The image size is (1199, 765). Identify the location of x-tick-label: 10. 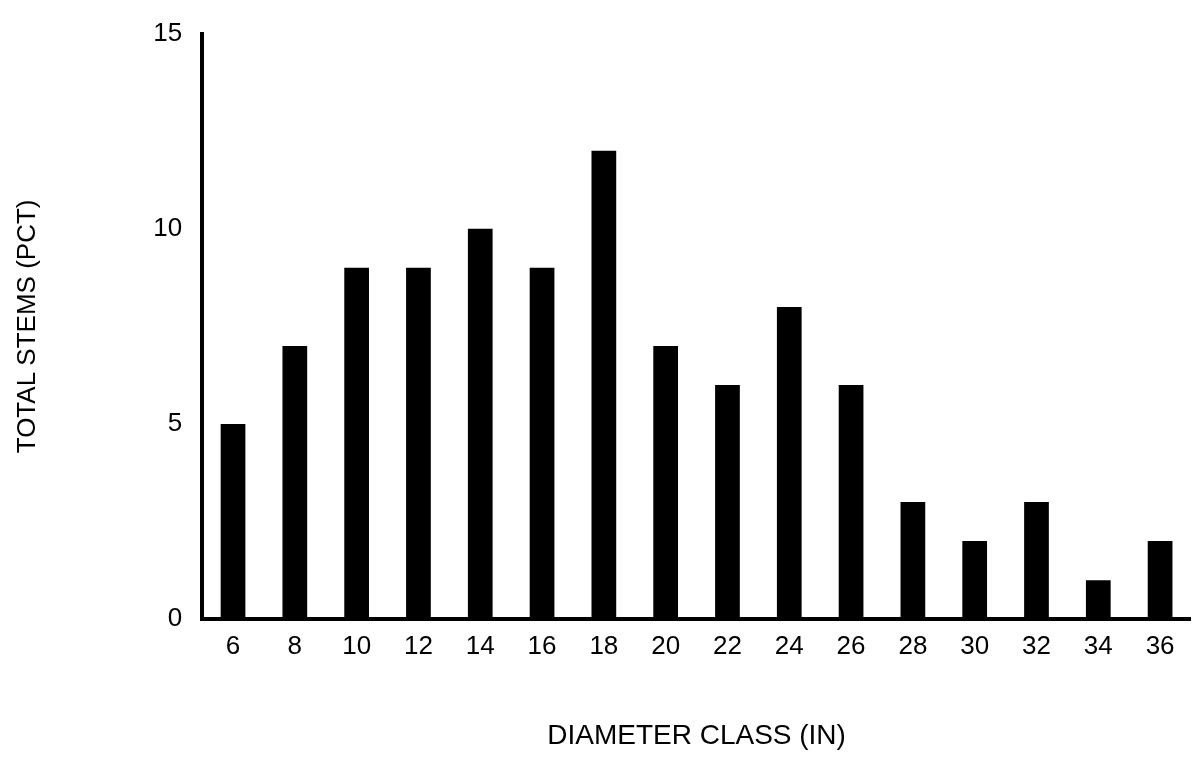
(357, 644).